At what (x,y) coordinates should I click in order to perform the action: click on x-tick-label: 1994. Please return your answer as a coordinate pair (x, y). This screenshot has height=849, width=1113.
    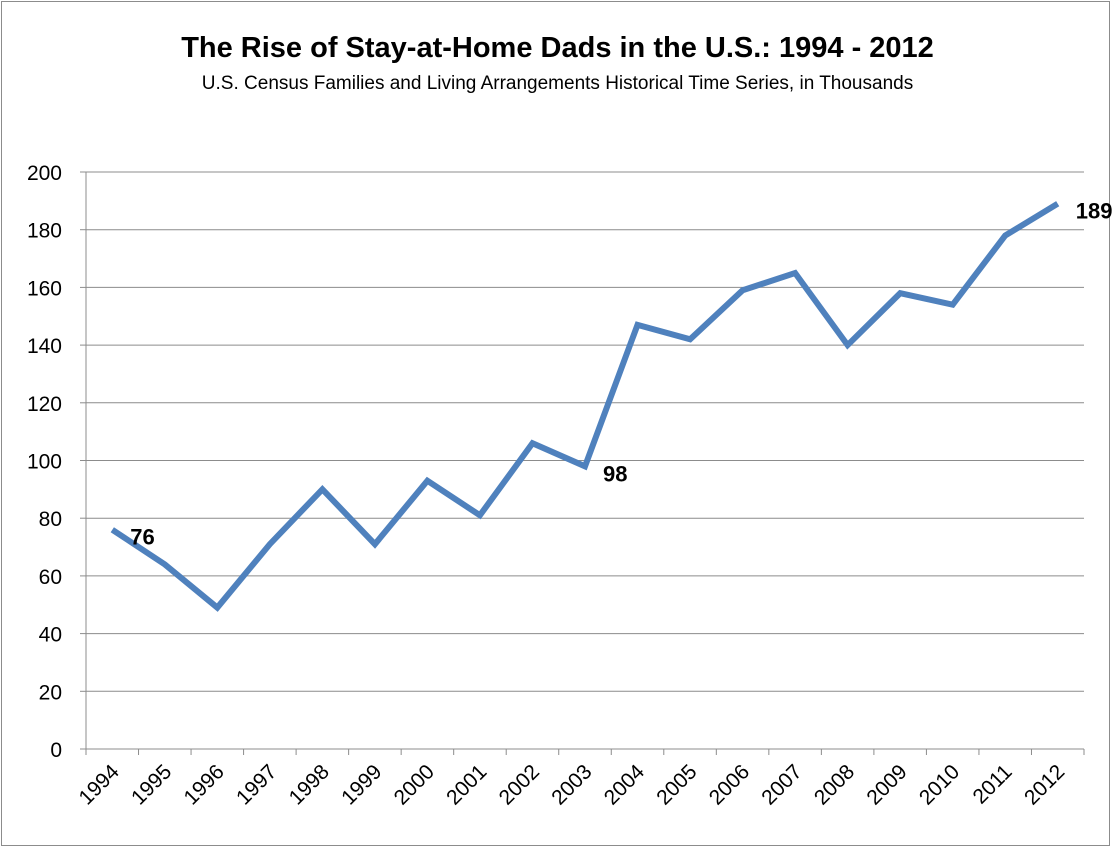
    Looking at the image, I should click on (100, 785).